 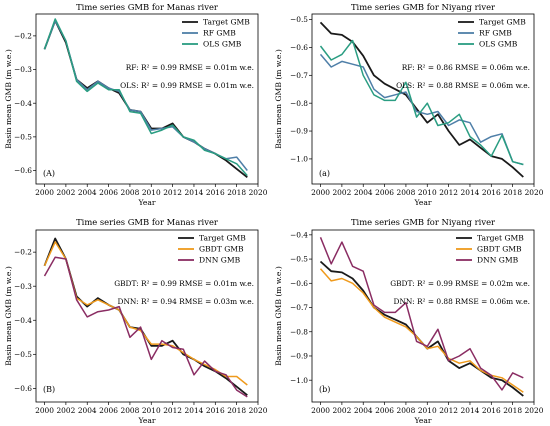 What do you see at coordinates (463, 85) in the screenshot?
I see `stat-annotation-ols: OLS: R² = 0.88 RMSE = 0.06m w.e.` at bounding box center [463, 85].